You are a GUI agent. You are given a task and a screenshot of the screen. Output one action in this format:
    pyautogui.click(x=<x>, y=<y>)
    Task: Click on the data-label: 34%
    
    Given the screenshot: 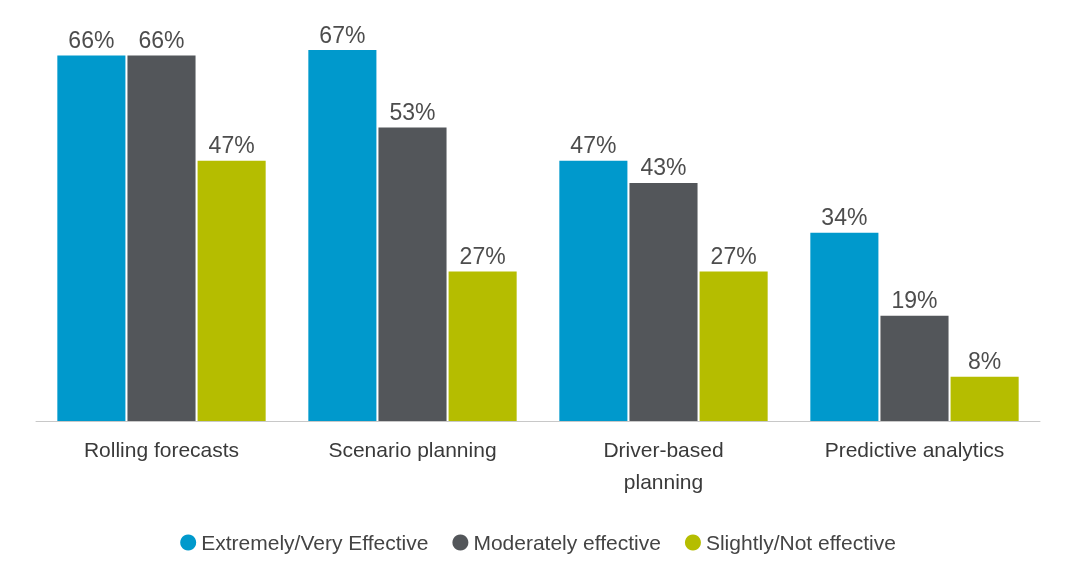 What is the action you would take?
    pyautogui.click(x=844, y=217)
    